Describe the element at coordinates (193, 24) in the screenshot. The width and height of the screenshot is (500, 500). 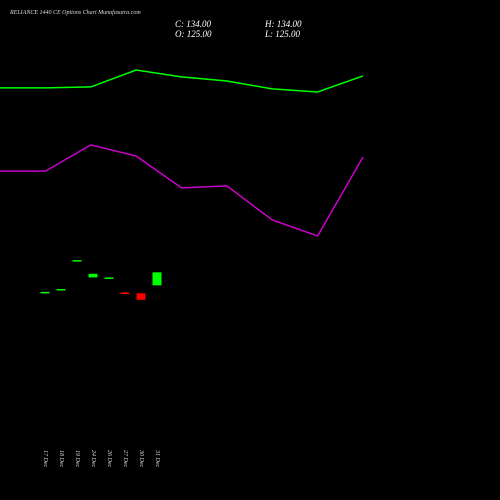
I see `close-label: C: 134.00` at that location.